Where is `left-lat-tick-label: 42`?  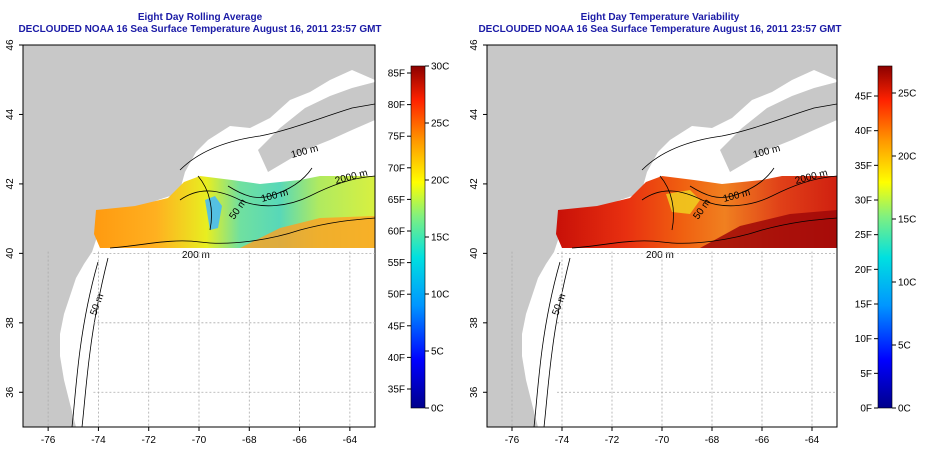
left-lat-tick-label: 42 is located at coordinates (10, 184).